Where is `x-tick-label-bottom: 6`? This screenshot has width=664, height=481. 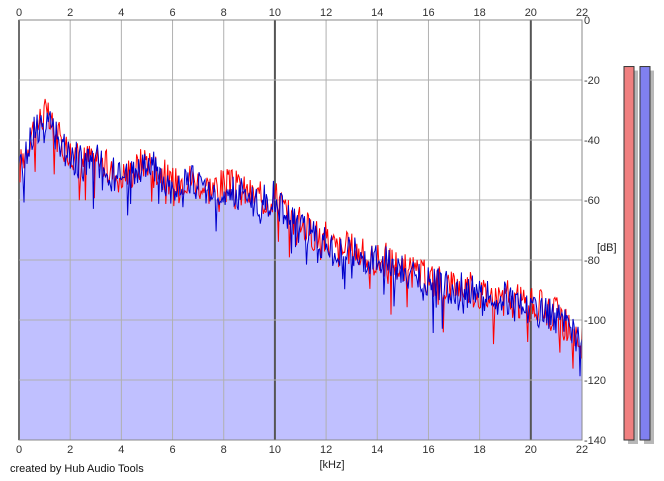
x-tick-label-bottom: 6 is located at coordinates (172, 450).